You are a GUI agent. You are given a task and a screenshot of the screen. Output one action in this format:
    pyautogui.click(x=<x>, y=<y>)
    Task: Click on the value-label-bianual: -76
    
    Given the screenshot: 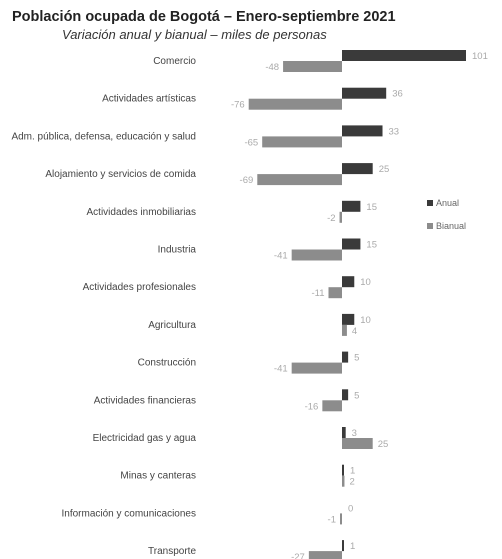 What is the action you would take?
    pyautogui.click(x=238, y=105)
    